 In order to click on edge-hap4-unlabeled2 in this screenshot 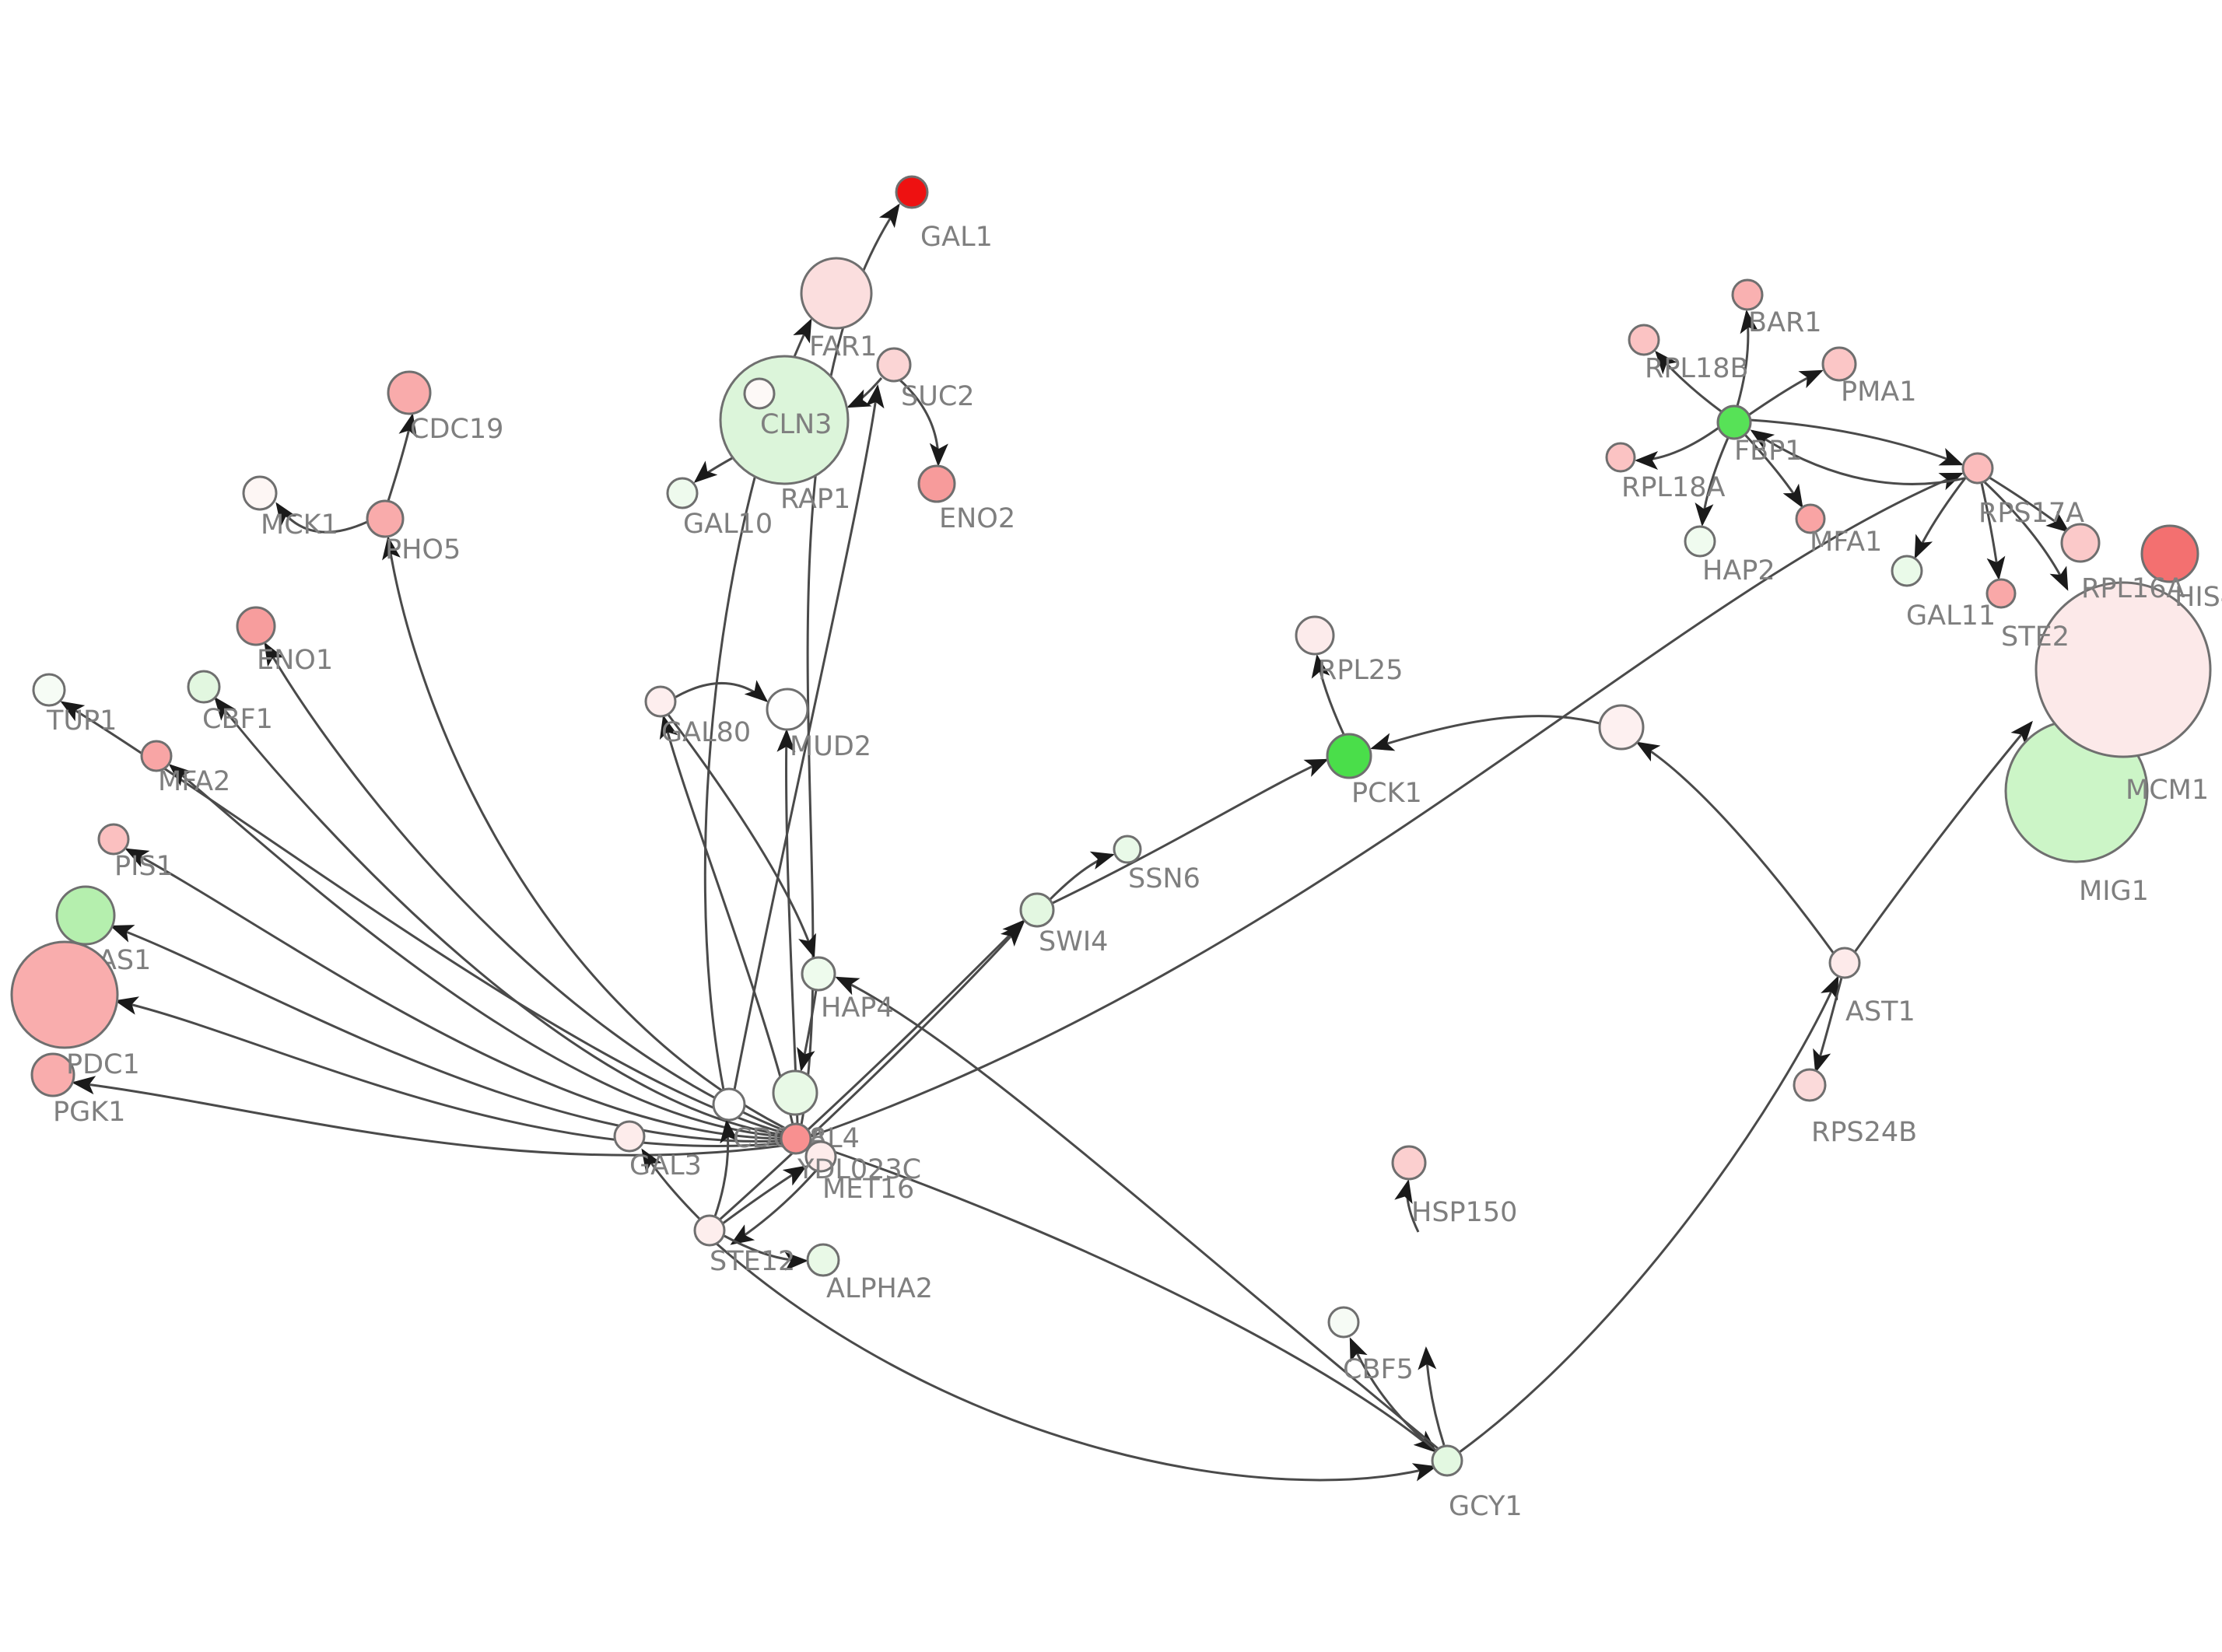, I will do `click(807, 1031)`.